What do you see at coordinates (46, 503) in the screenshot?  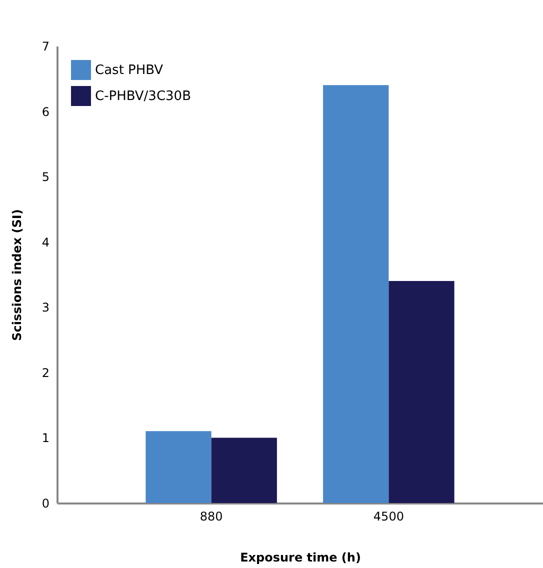 I see `y-tick-label: 0` at bounding box center [46, 503].